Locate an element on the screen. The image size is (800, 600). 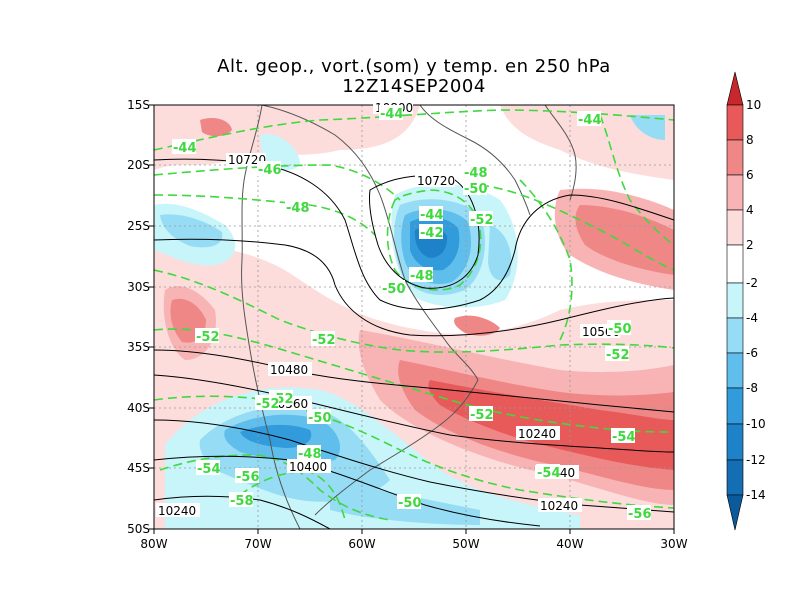
colorbar-label: -10 is located at coordinates (756, 424).